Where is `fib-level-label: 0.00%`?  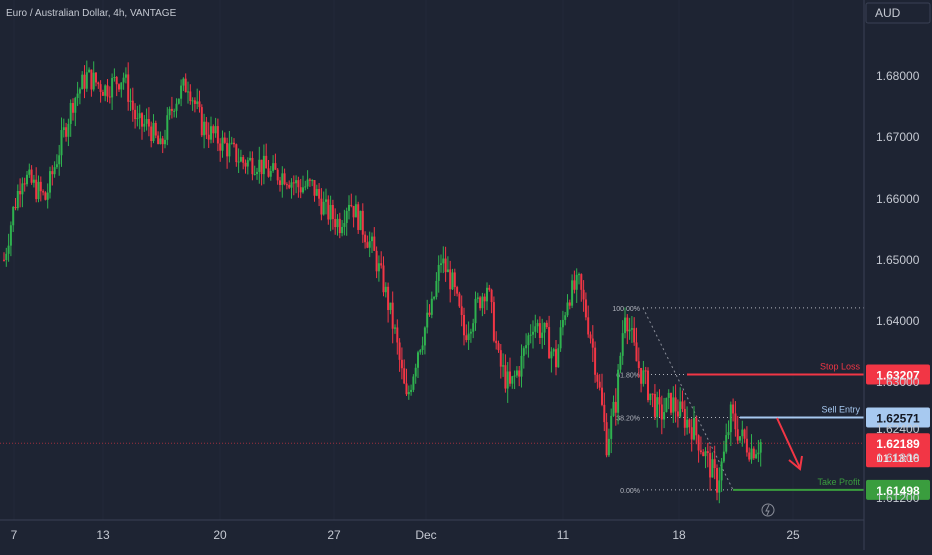
fib-level-label: 0.00% is located at coordinates (630, 491).